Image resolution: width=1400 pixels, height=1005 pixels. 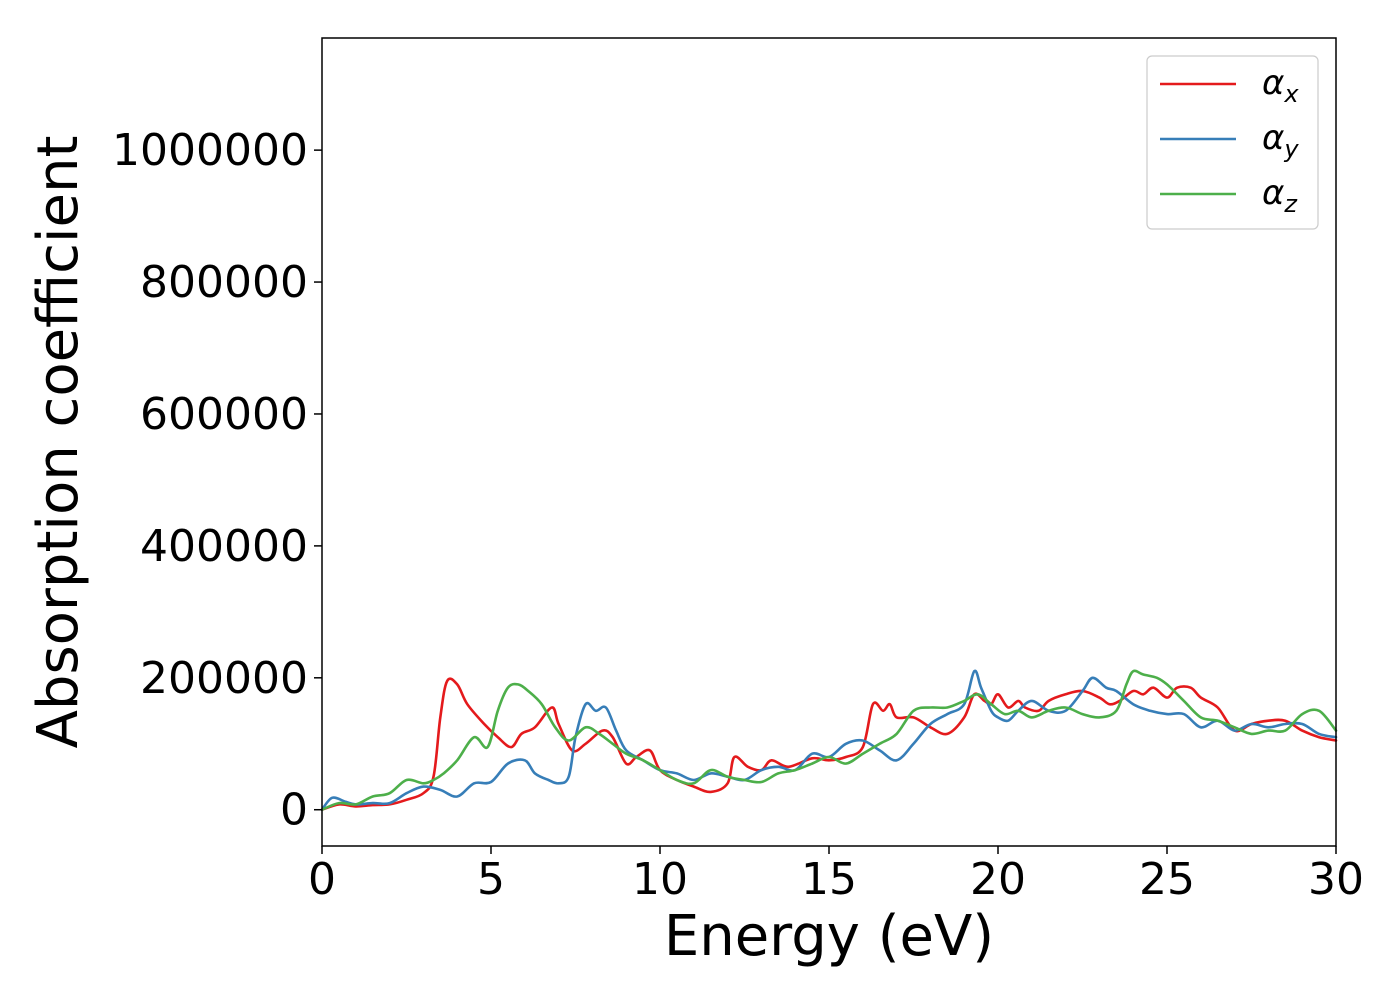 What do you see at coordinates (224, 414) in the screenshot?
I see `y-tick-label: 600000` at bounding box center [224, 414].